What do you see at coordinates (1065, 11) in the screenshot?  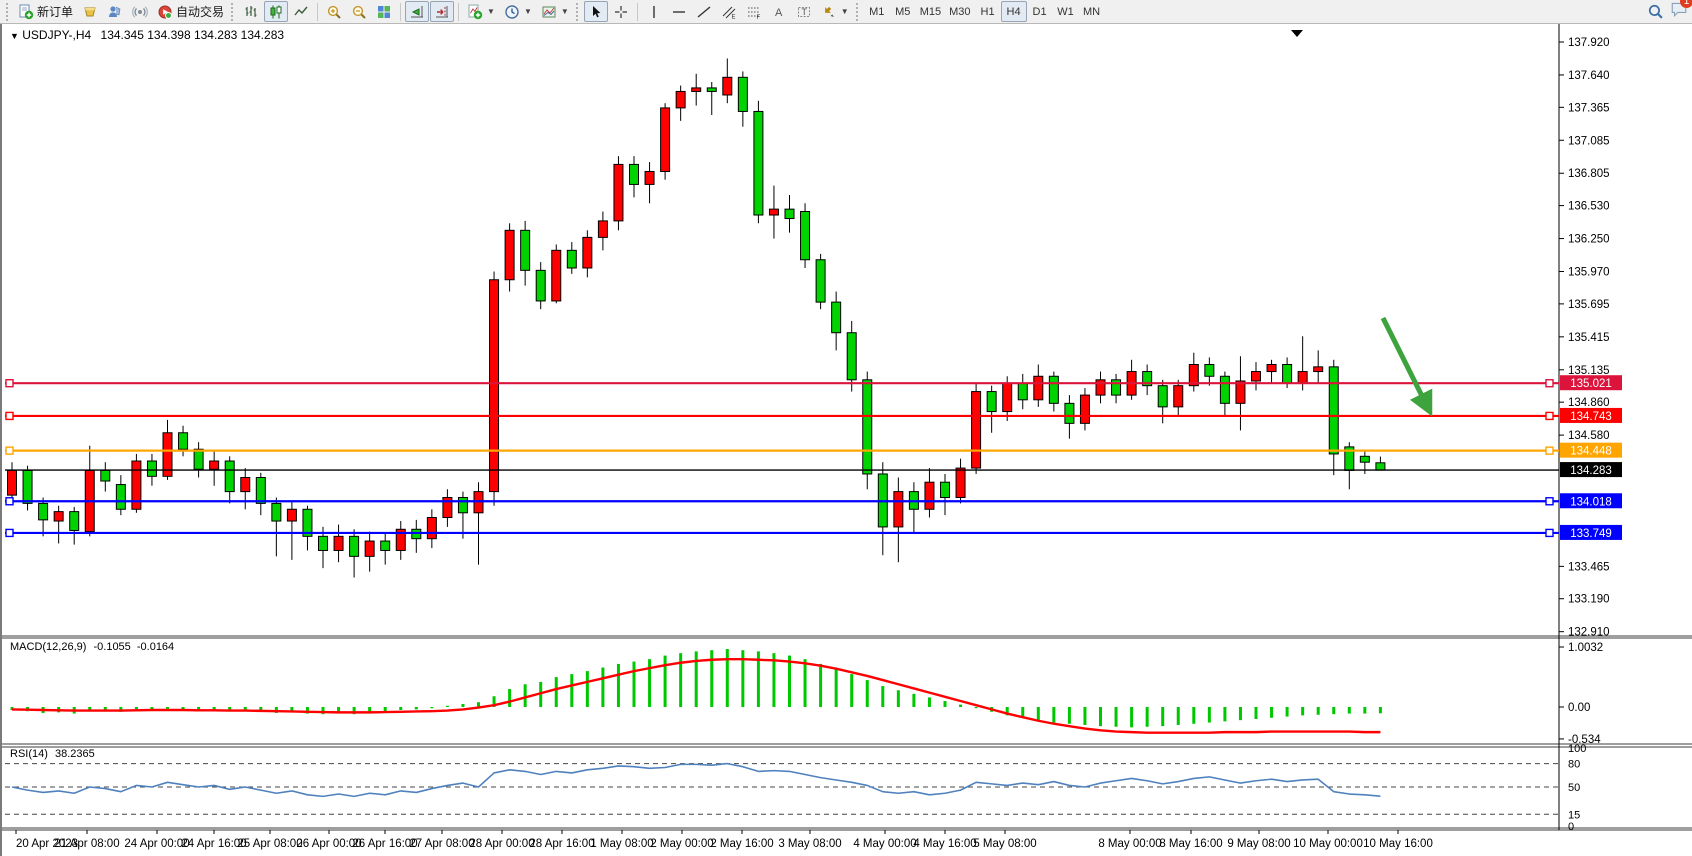 I see `timeframe-W1: W1` at bounding box center [1065, 11].